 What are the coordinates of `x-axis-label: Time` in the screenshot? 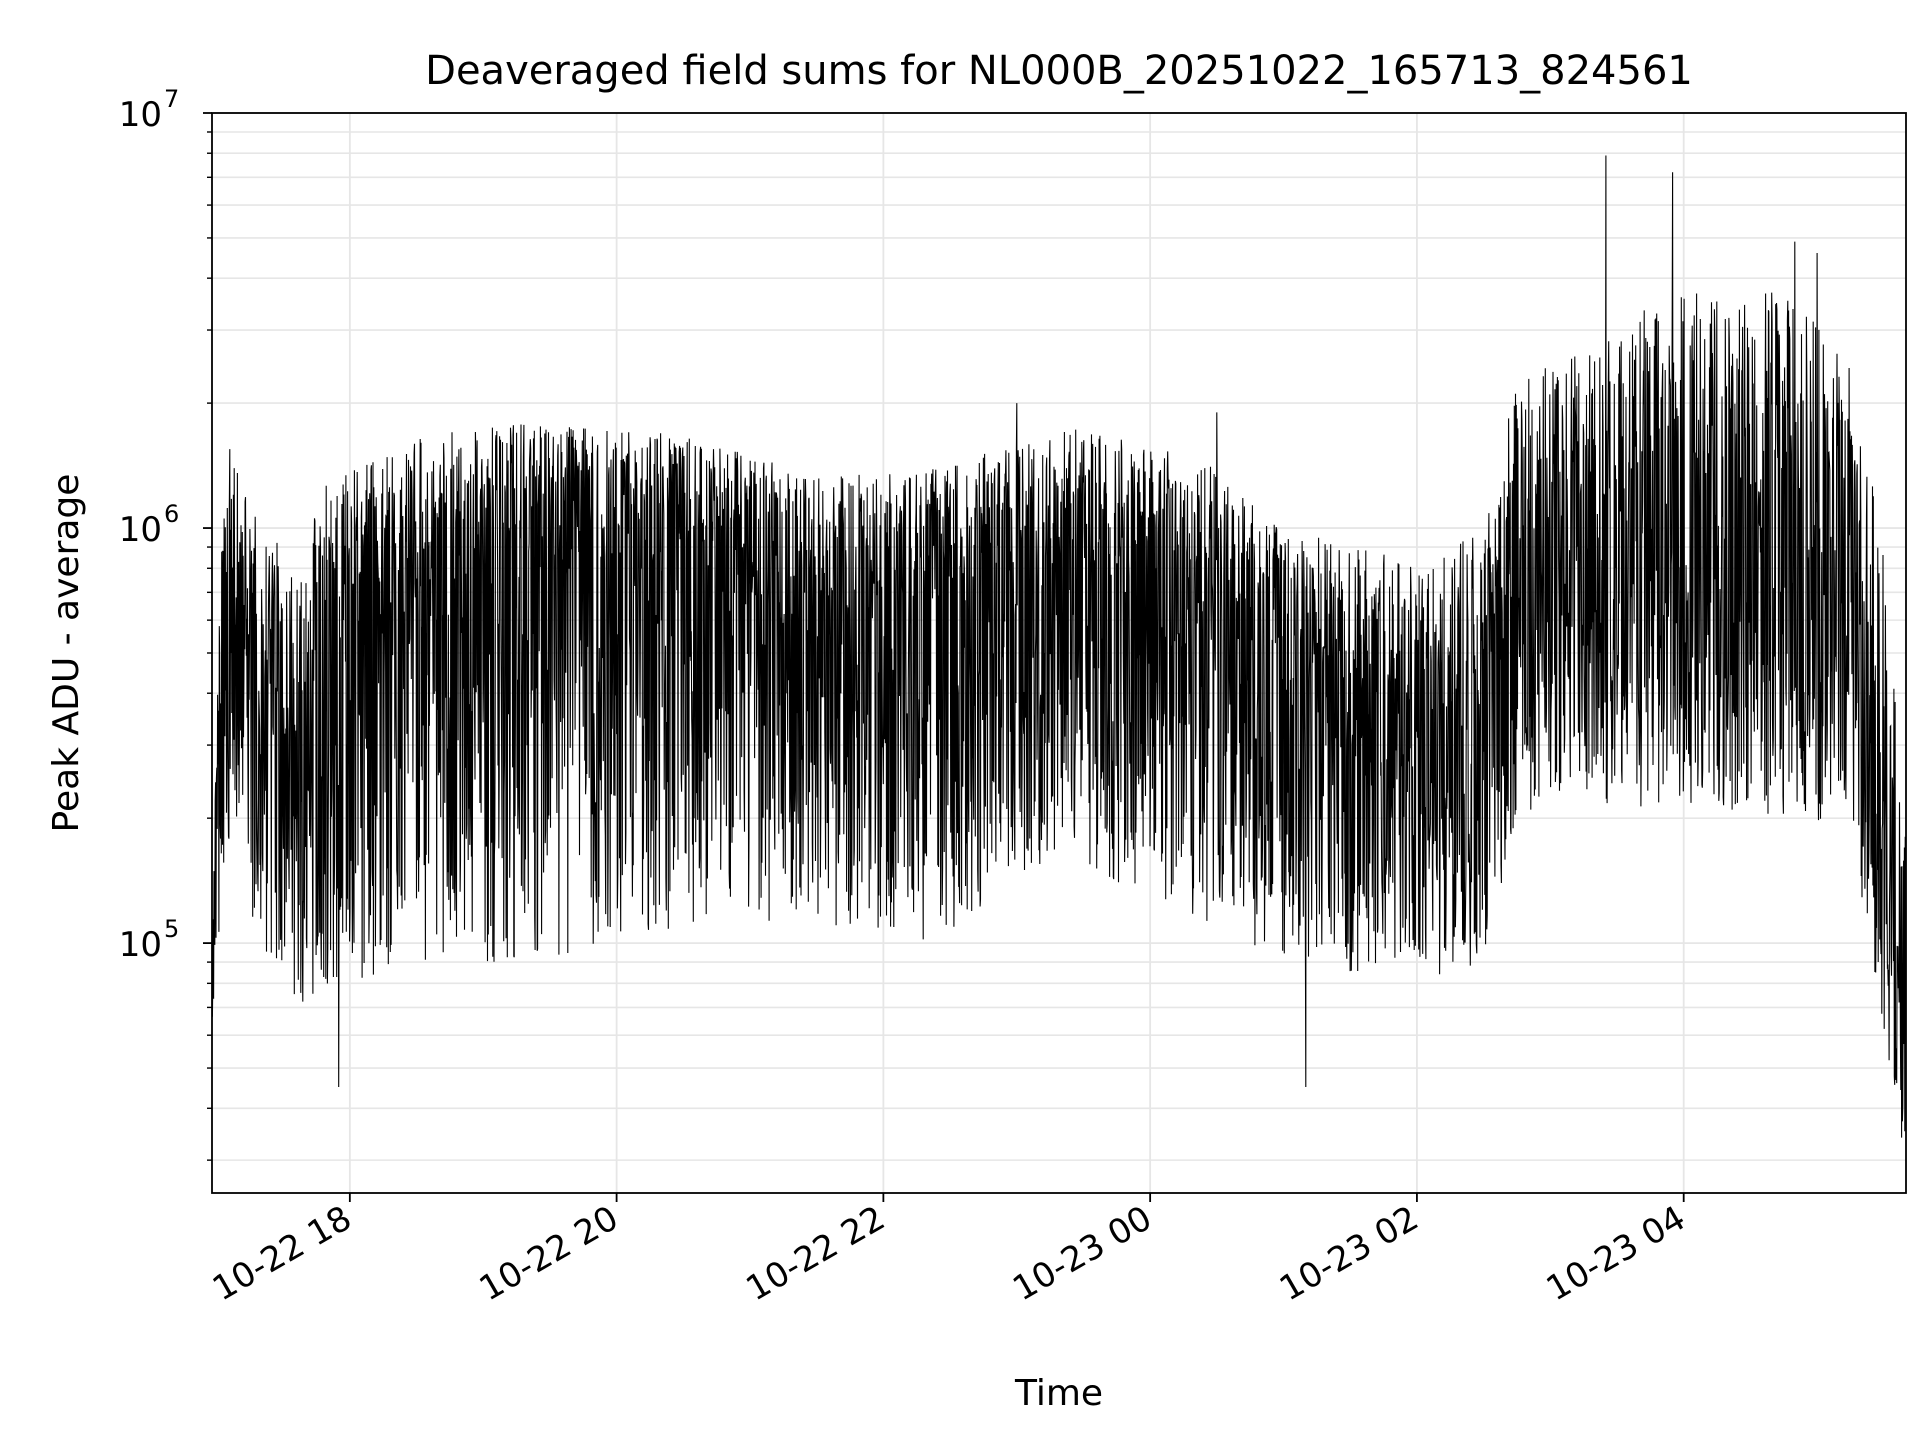 It's located at (1058, 1393).